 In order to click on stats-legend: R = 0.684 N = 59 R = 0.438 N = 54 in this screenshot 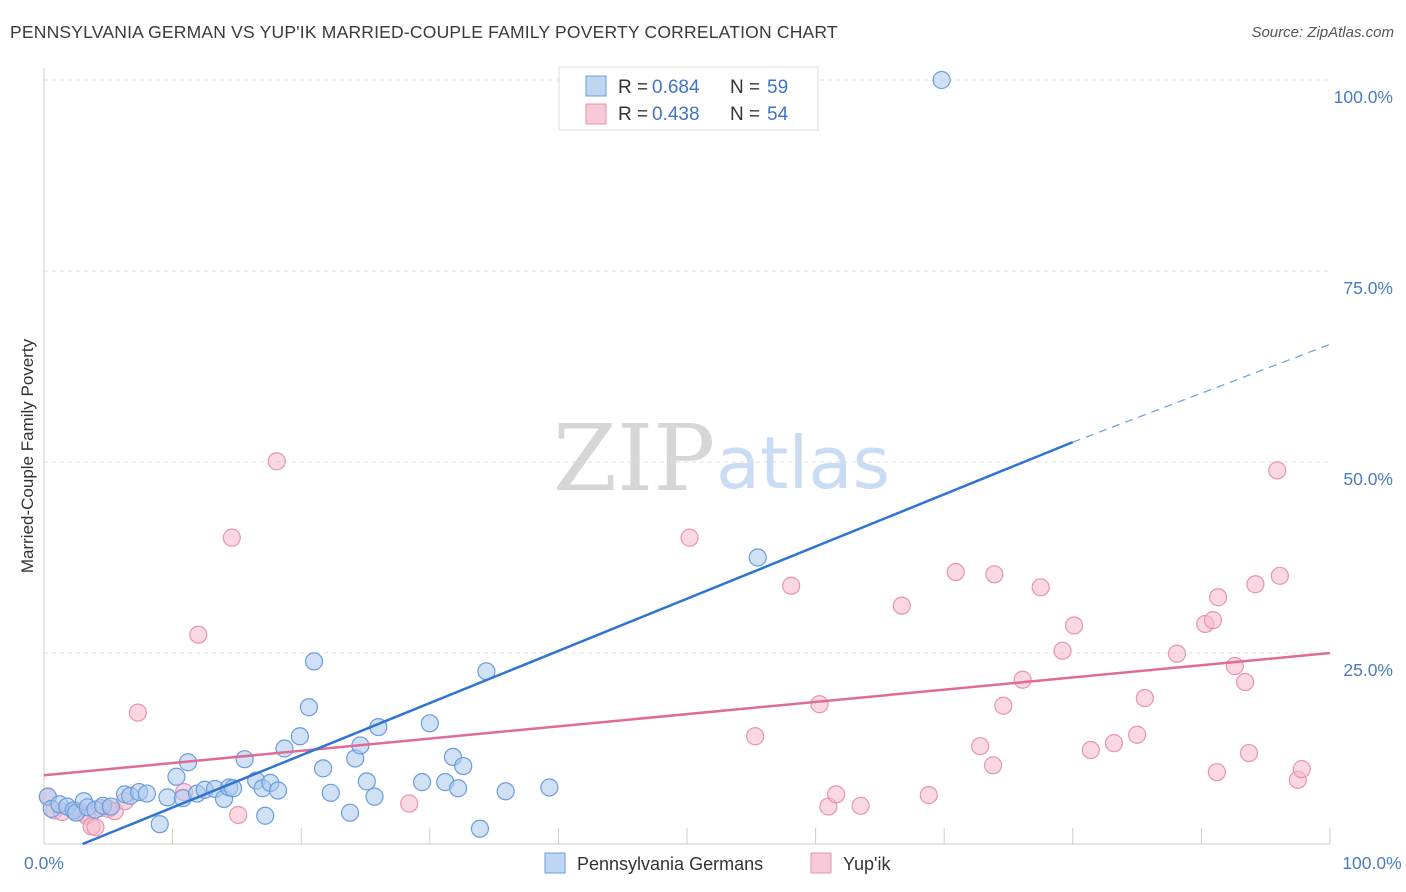, I will do `click(688, 98)`.